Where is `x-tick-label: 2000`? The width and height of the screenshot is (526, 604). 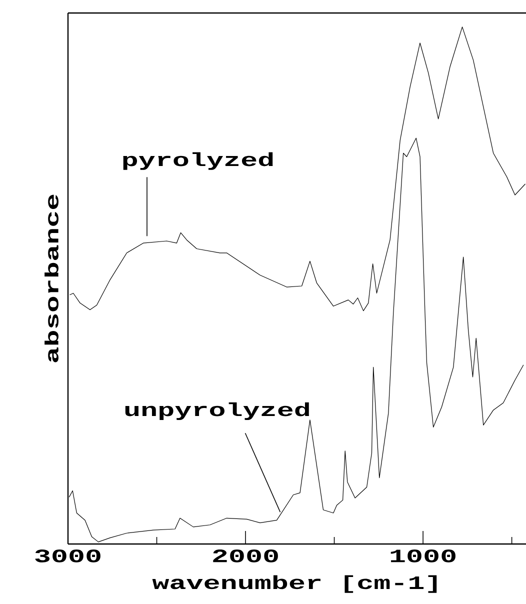 x-tick-label: 2000 is located at coordinates (245, 556).